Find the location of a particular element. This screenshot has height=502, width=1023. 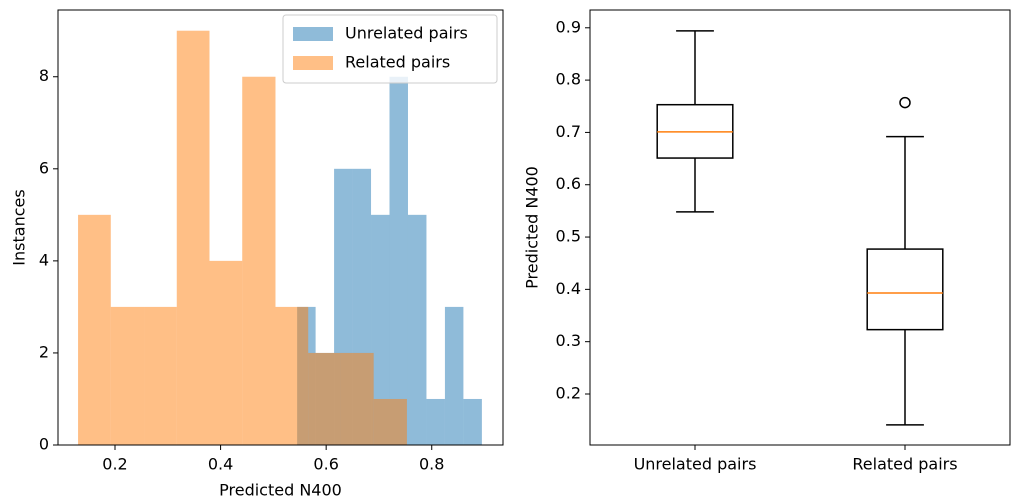

x-tick-label: 0.2 is located at coordinates (114, 464).